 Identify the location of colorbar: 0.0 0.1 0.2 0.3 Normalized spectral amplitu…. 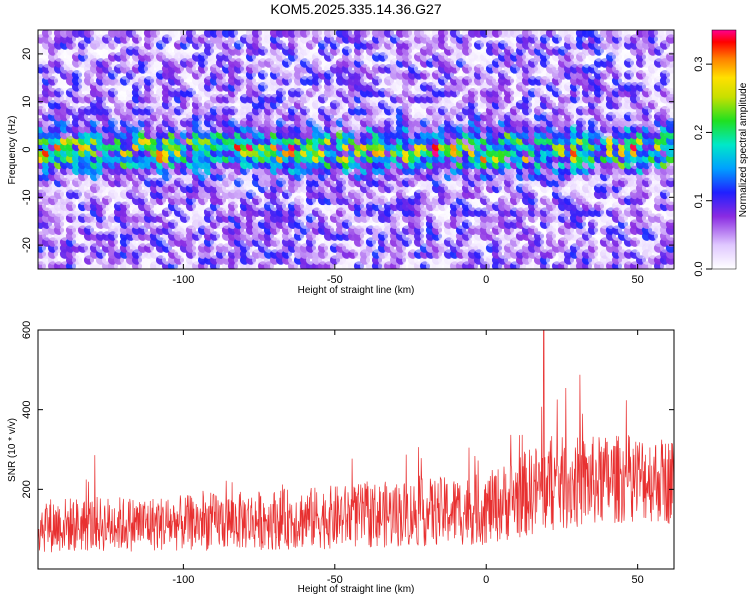
(721, 153).